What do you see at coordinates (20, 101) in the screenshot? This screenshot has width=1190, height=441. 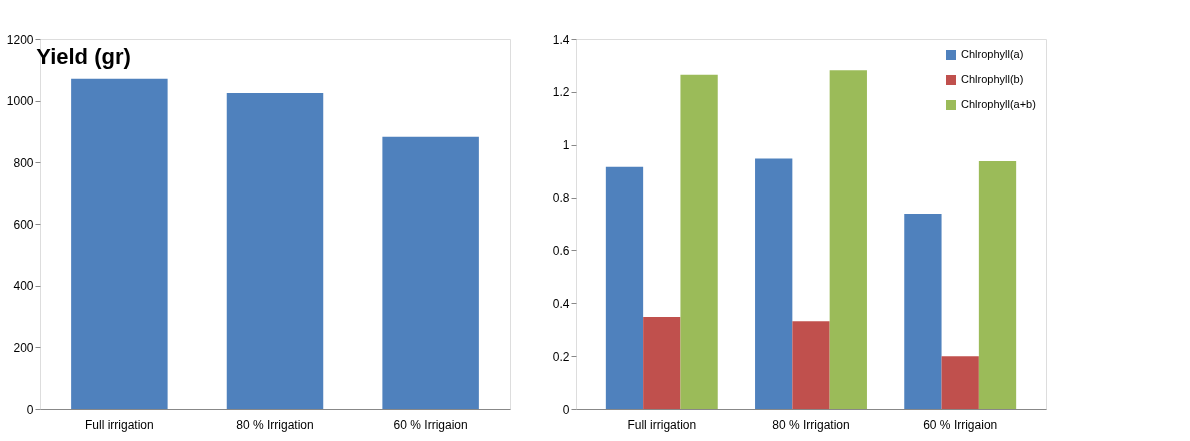 I see `y-tick-label: 1000` at bounding box center [20, 101].